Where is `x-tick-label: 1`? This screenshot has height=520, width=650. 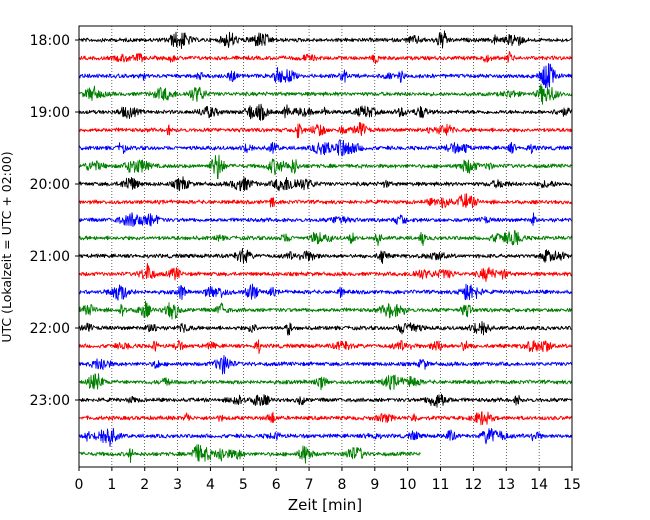
x-tick-label: 1 is located at coordinates (111, 485).